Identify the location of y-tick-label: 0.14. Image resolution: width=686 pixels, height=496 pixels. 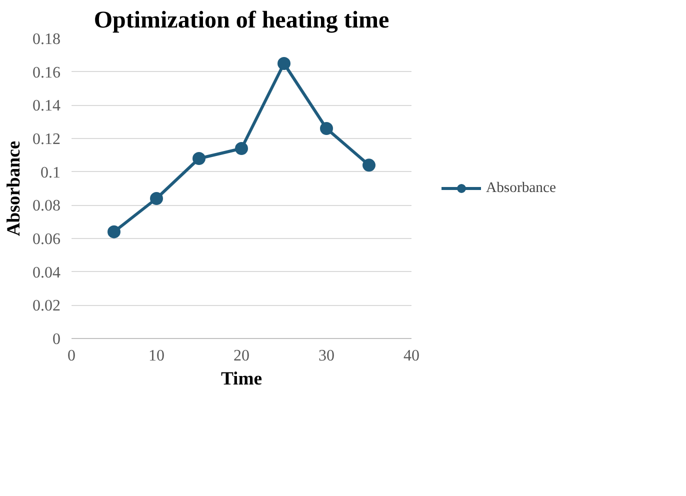
(46, 106).